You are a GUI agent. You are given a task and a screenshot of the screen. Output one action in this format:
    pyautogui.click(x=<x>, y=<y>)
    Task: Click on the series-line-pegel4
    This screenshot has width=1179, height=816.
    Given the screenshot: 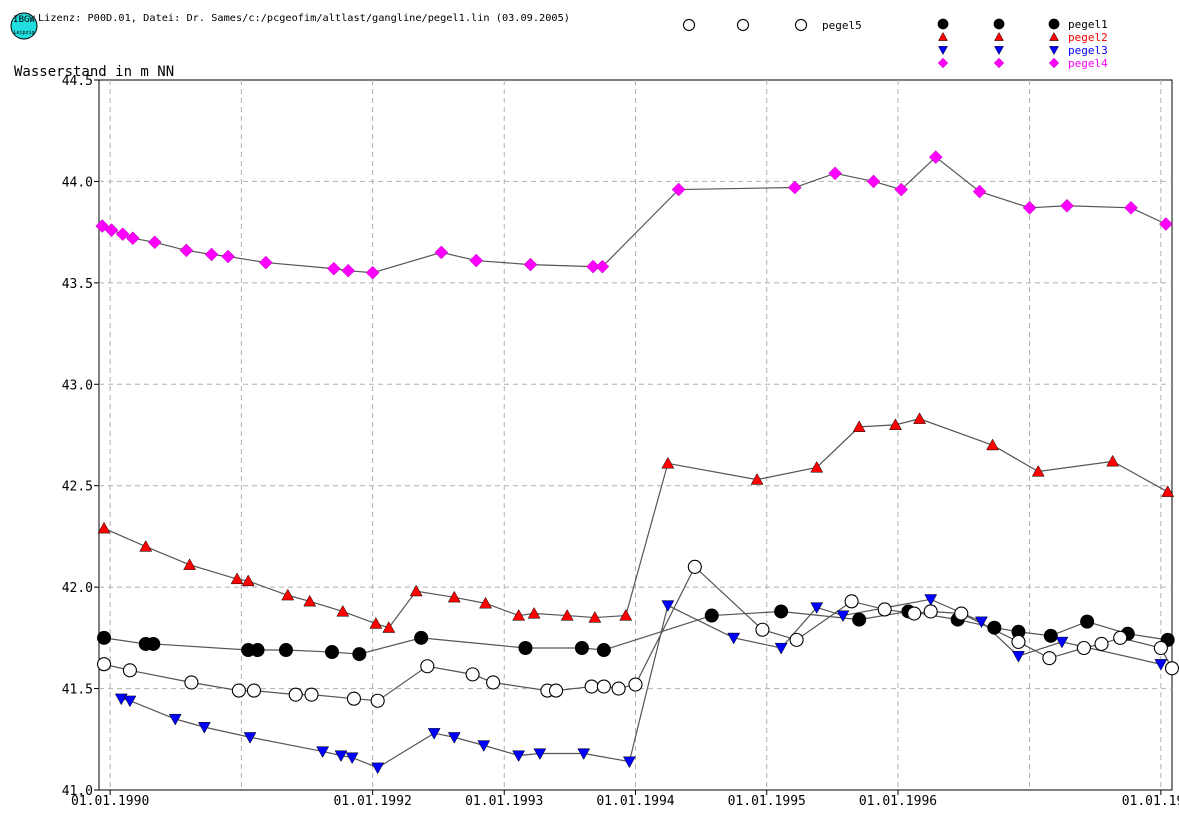 What is the action you would take?
    pyautogui.click(x=634, y=215)
    